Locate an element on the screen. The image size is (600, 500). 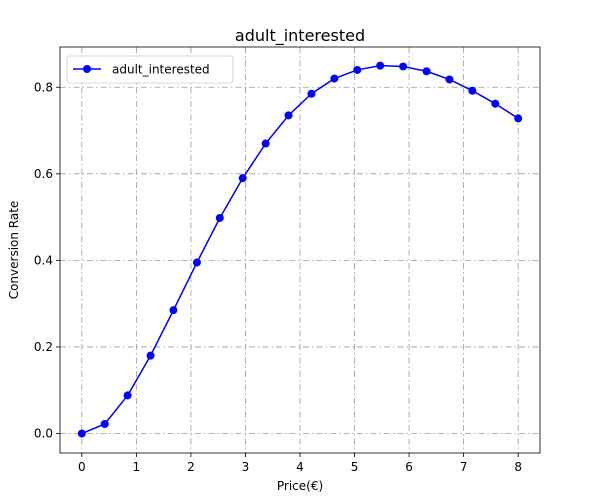
legend-label-adult-interested: adult_interested is located at coordinates (161, 70).